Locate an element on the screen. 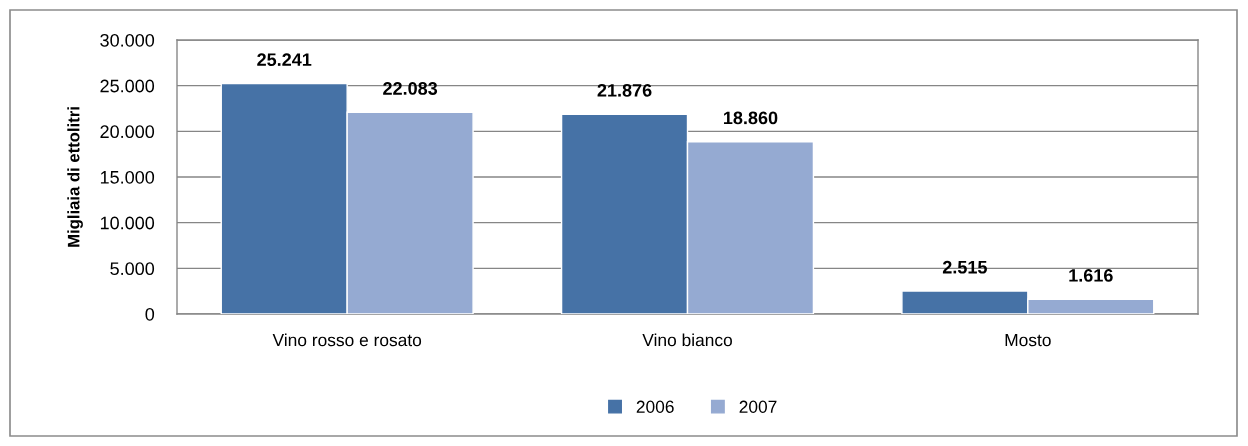 This screenshot has height=446, width=1248. x-tick-label: Vino bianco is located at coordinates (687, 340).